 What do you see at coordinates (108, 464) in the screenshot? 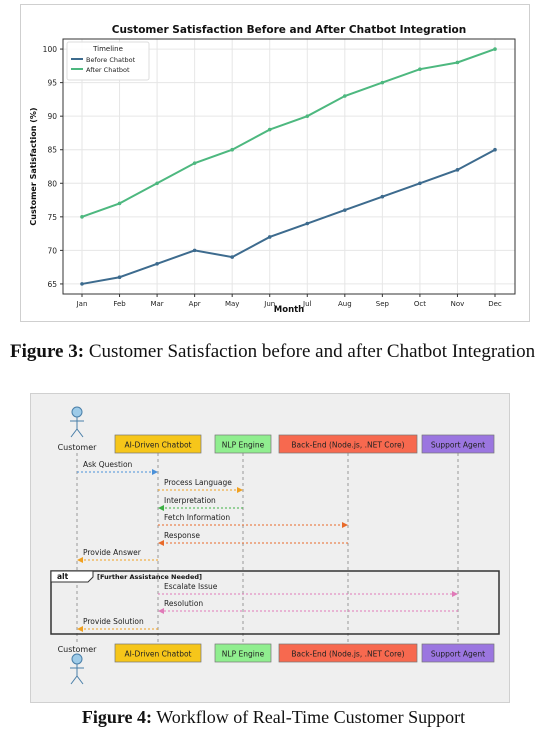
I see `message-label: Ask Question` at bounding box center [108, 464].